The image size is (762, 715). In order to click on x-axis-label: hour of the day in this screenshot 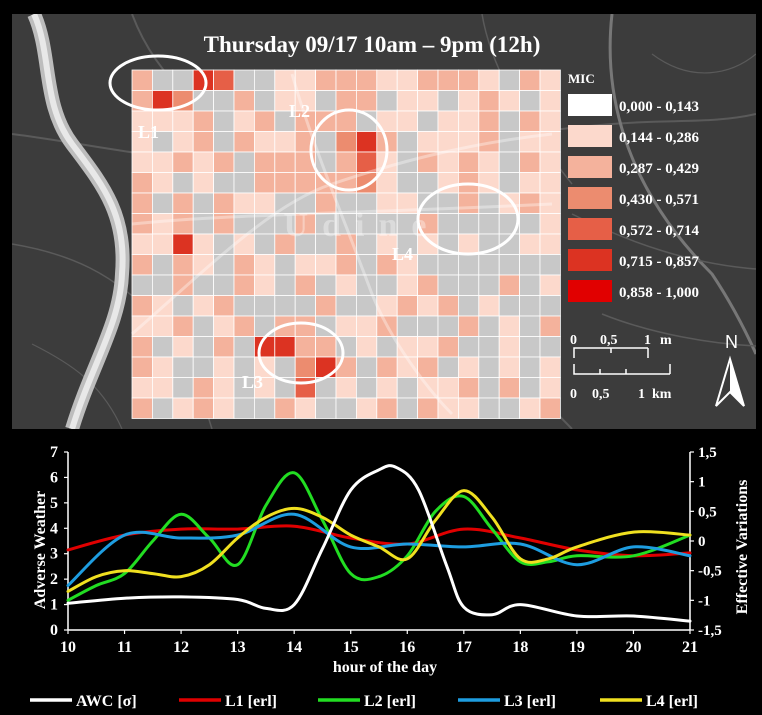, I will do `click(385, 667)`.